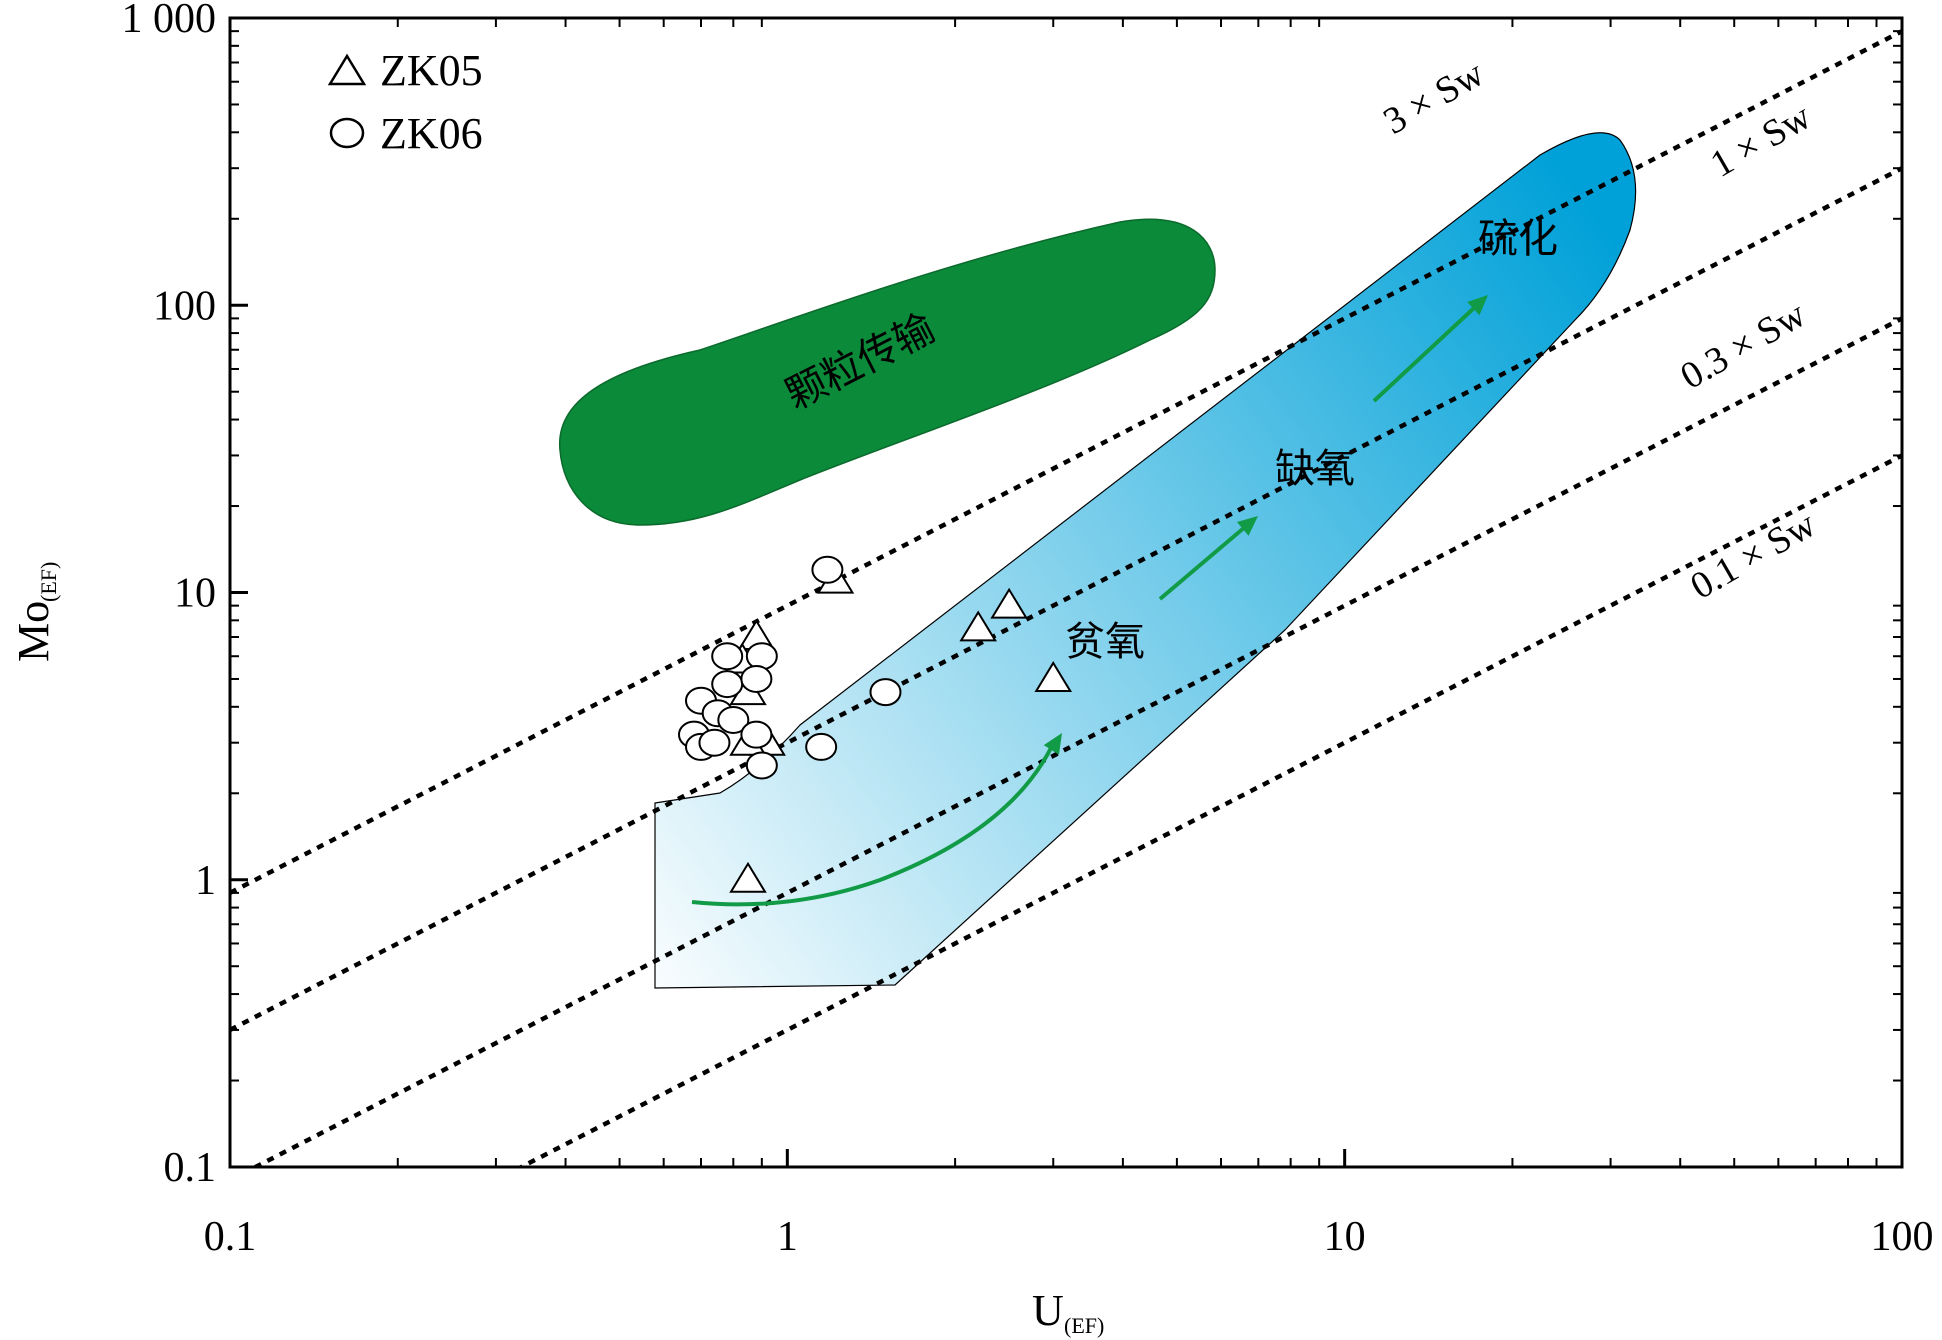 This screenshot has height=1340, width=1942. I want to click on refline-label-3sw: 3 × Sw, so click(1434, 97).